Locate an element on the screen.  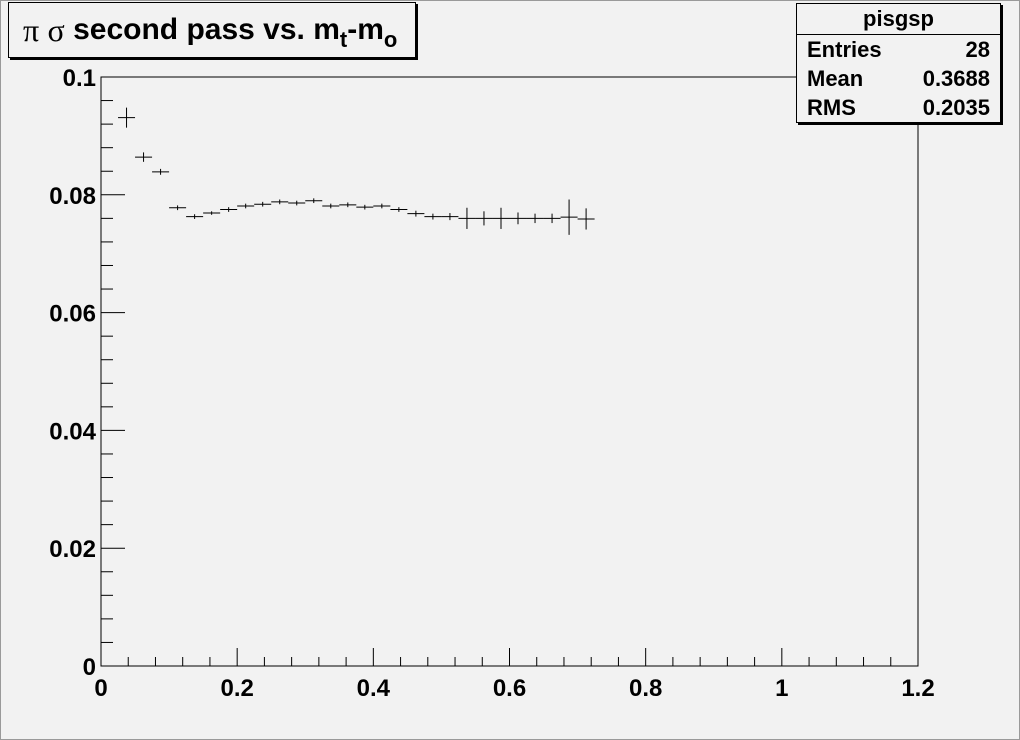
x-tick-label: 0.4 is located at coordinates (374, 688).